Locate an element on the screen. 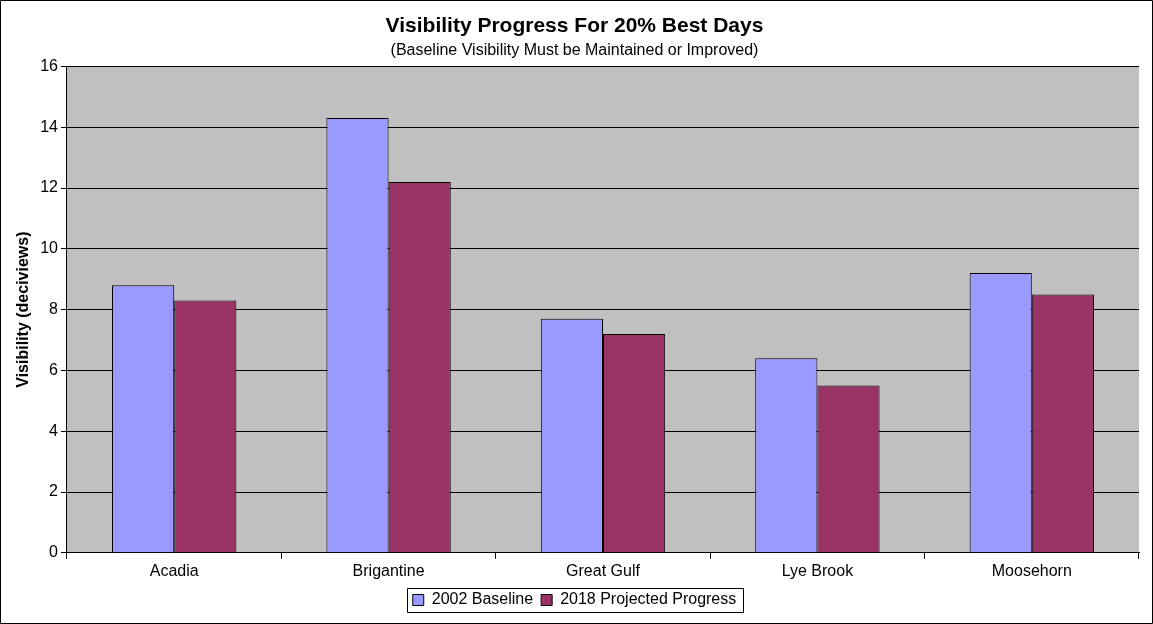  y-axis-title: Visibility (deciviews) is located at coordinates (23, 309).